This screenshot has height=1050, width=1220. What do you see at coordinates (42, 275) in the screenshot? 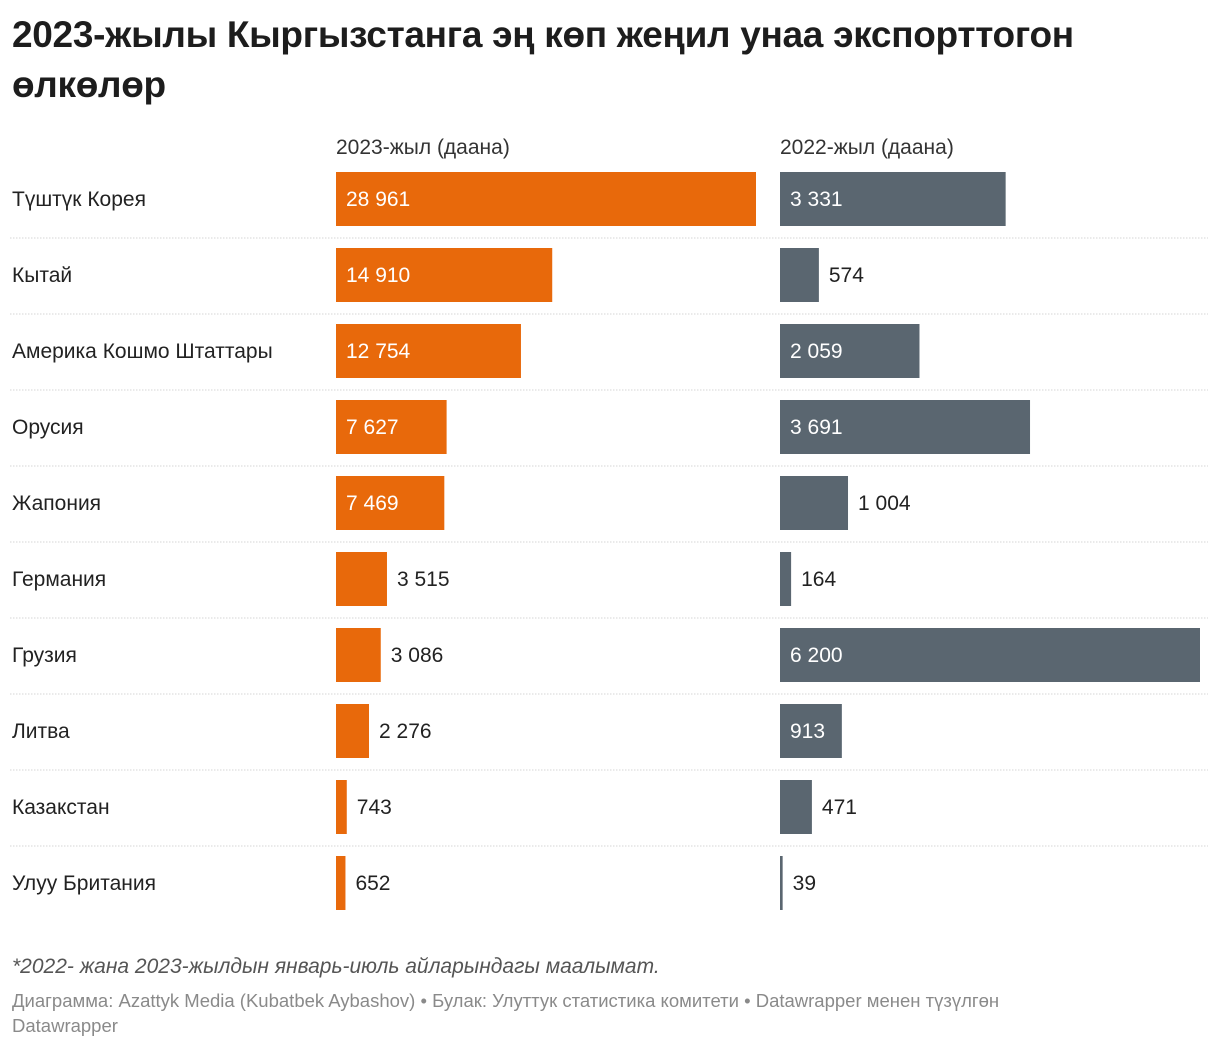
I see `category-label: Кытай` at bounding box center [42, 275].